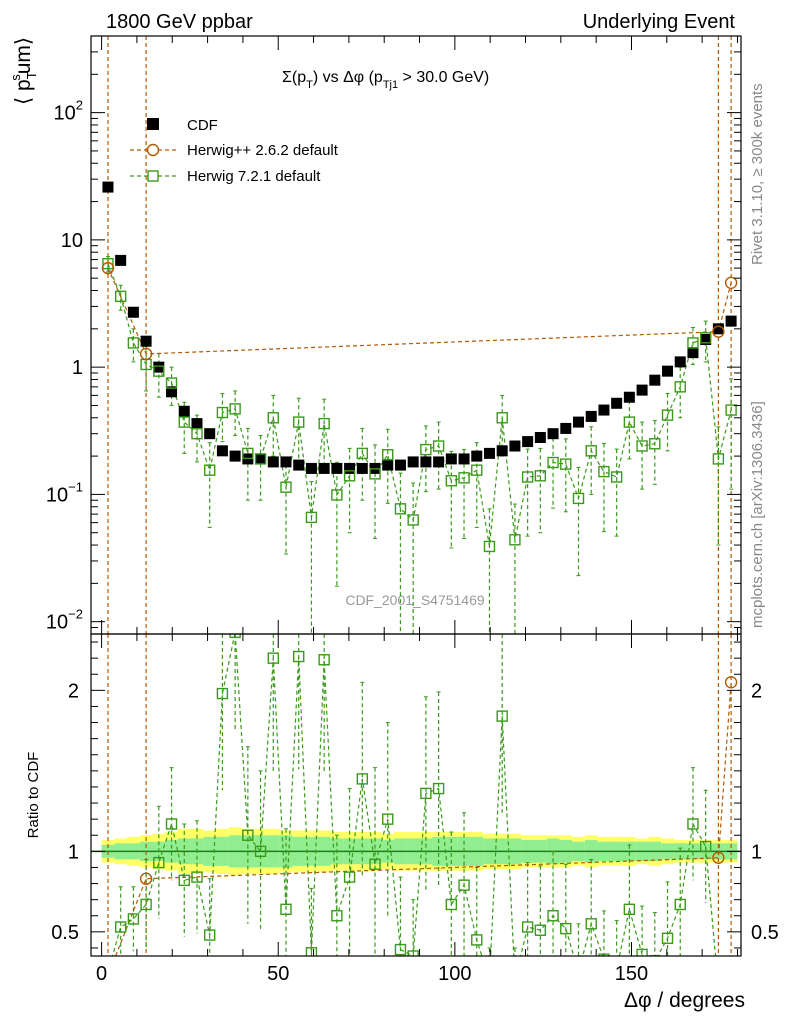 The width and height of the screenshot is (786, 1024). Describe the element at coordinates (757, 514) in the screenshot. I see `mcplots-label: mcplots.cern.ch [arXiv:1306.3436]` at that location.